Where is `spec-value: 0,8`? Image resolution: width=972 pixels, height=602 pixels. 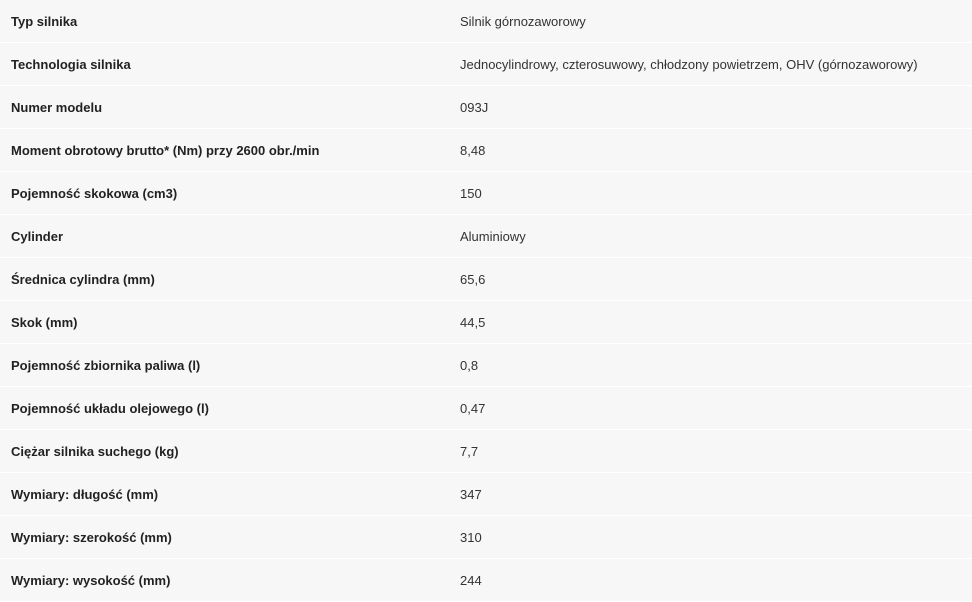 spec-value: 0,8 is located at coordinates (469, 365).